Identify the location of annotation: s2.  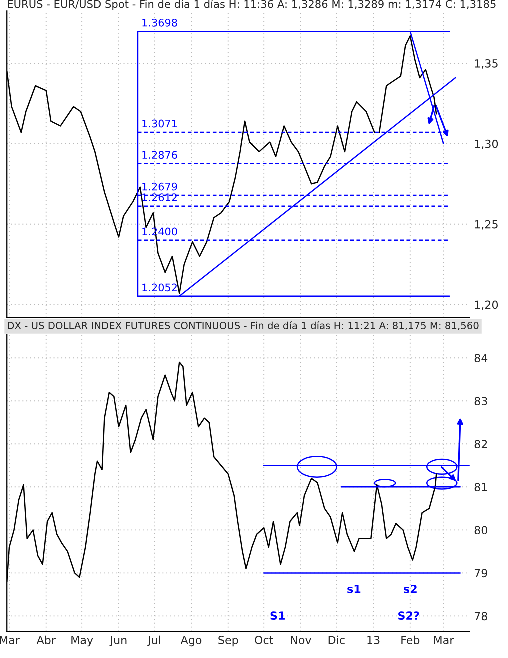
(410, 589).